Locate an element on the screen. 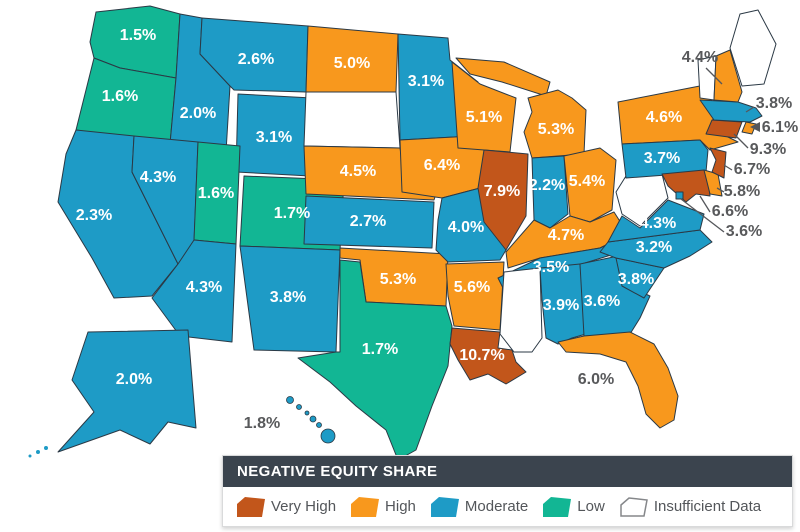  state-ks is located at coordinates (369, 222).